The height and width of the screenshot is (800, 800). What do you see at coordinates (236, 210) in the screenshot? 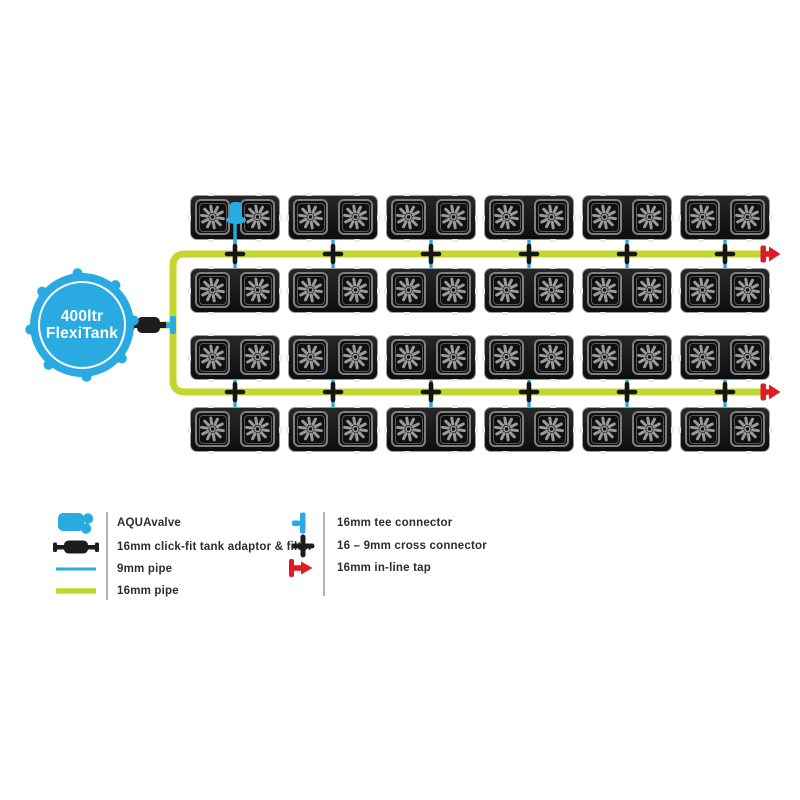
I see `aquavalve-body` at bounding box center [236, 210].